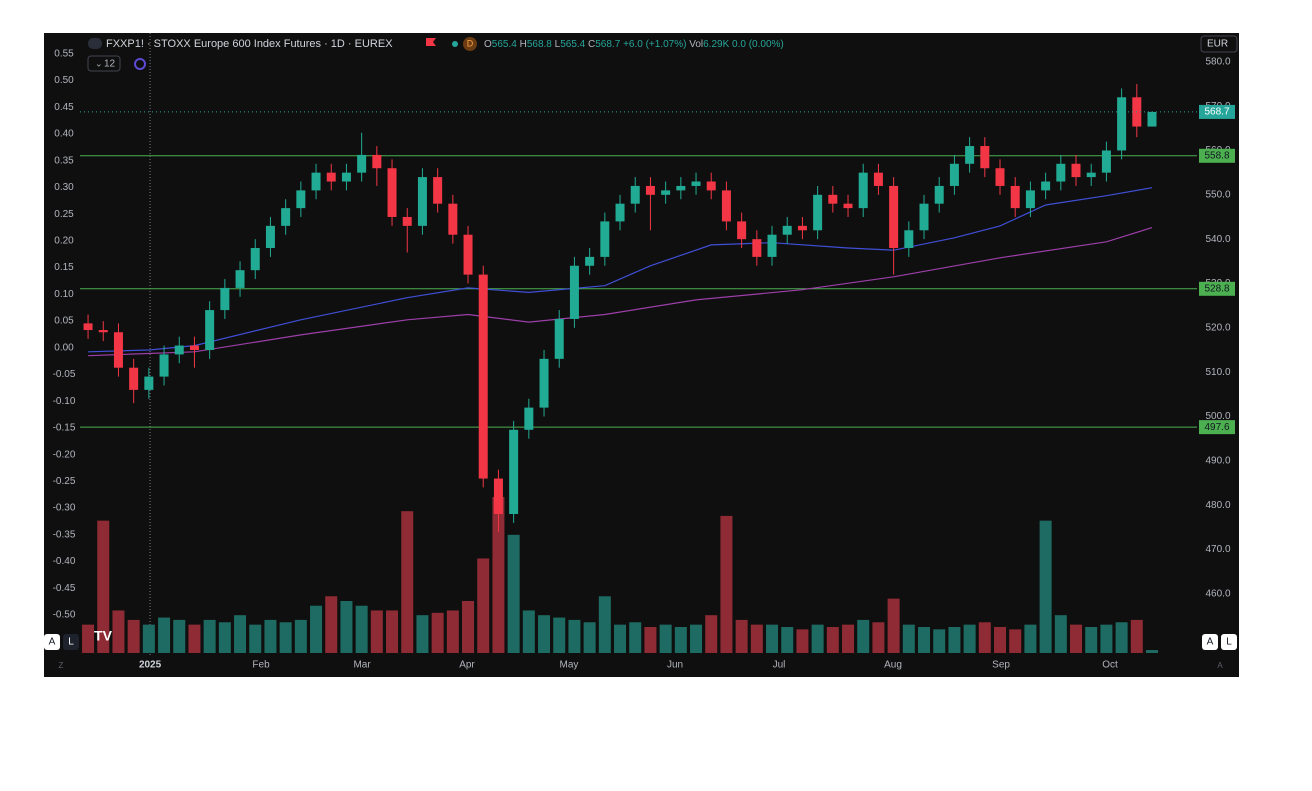 The width and height of the screenshot is (1312, 791). Describe the element at coordinates (620, 292) in the screenshot. I see `moving-average` at that location.